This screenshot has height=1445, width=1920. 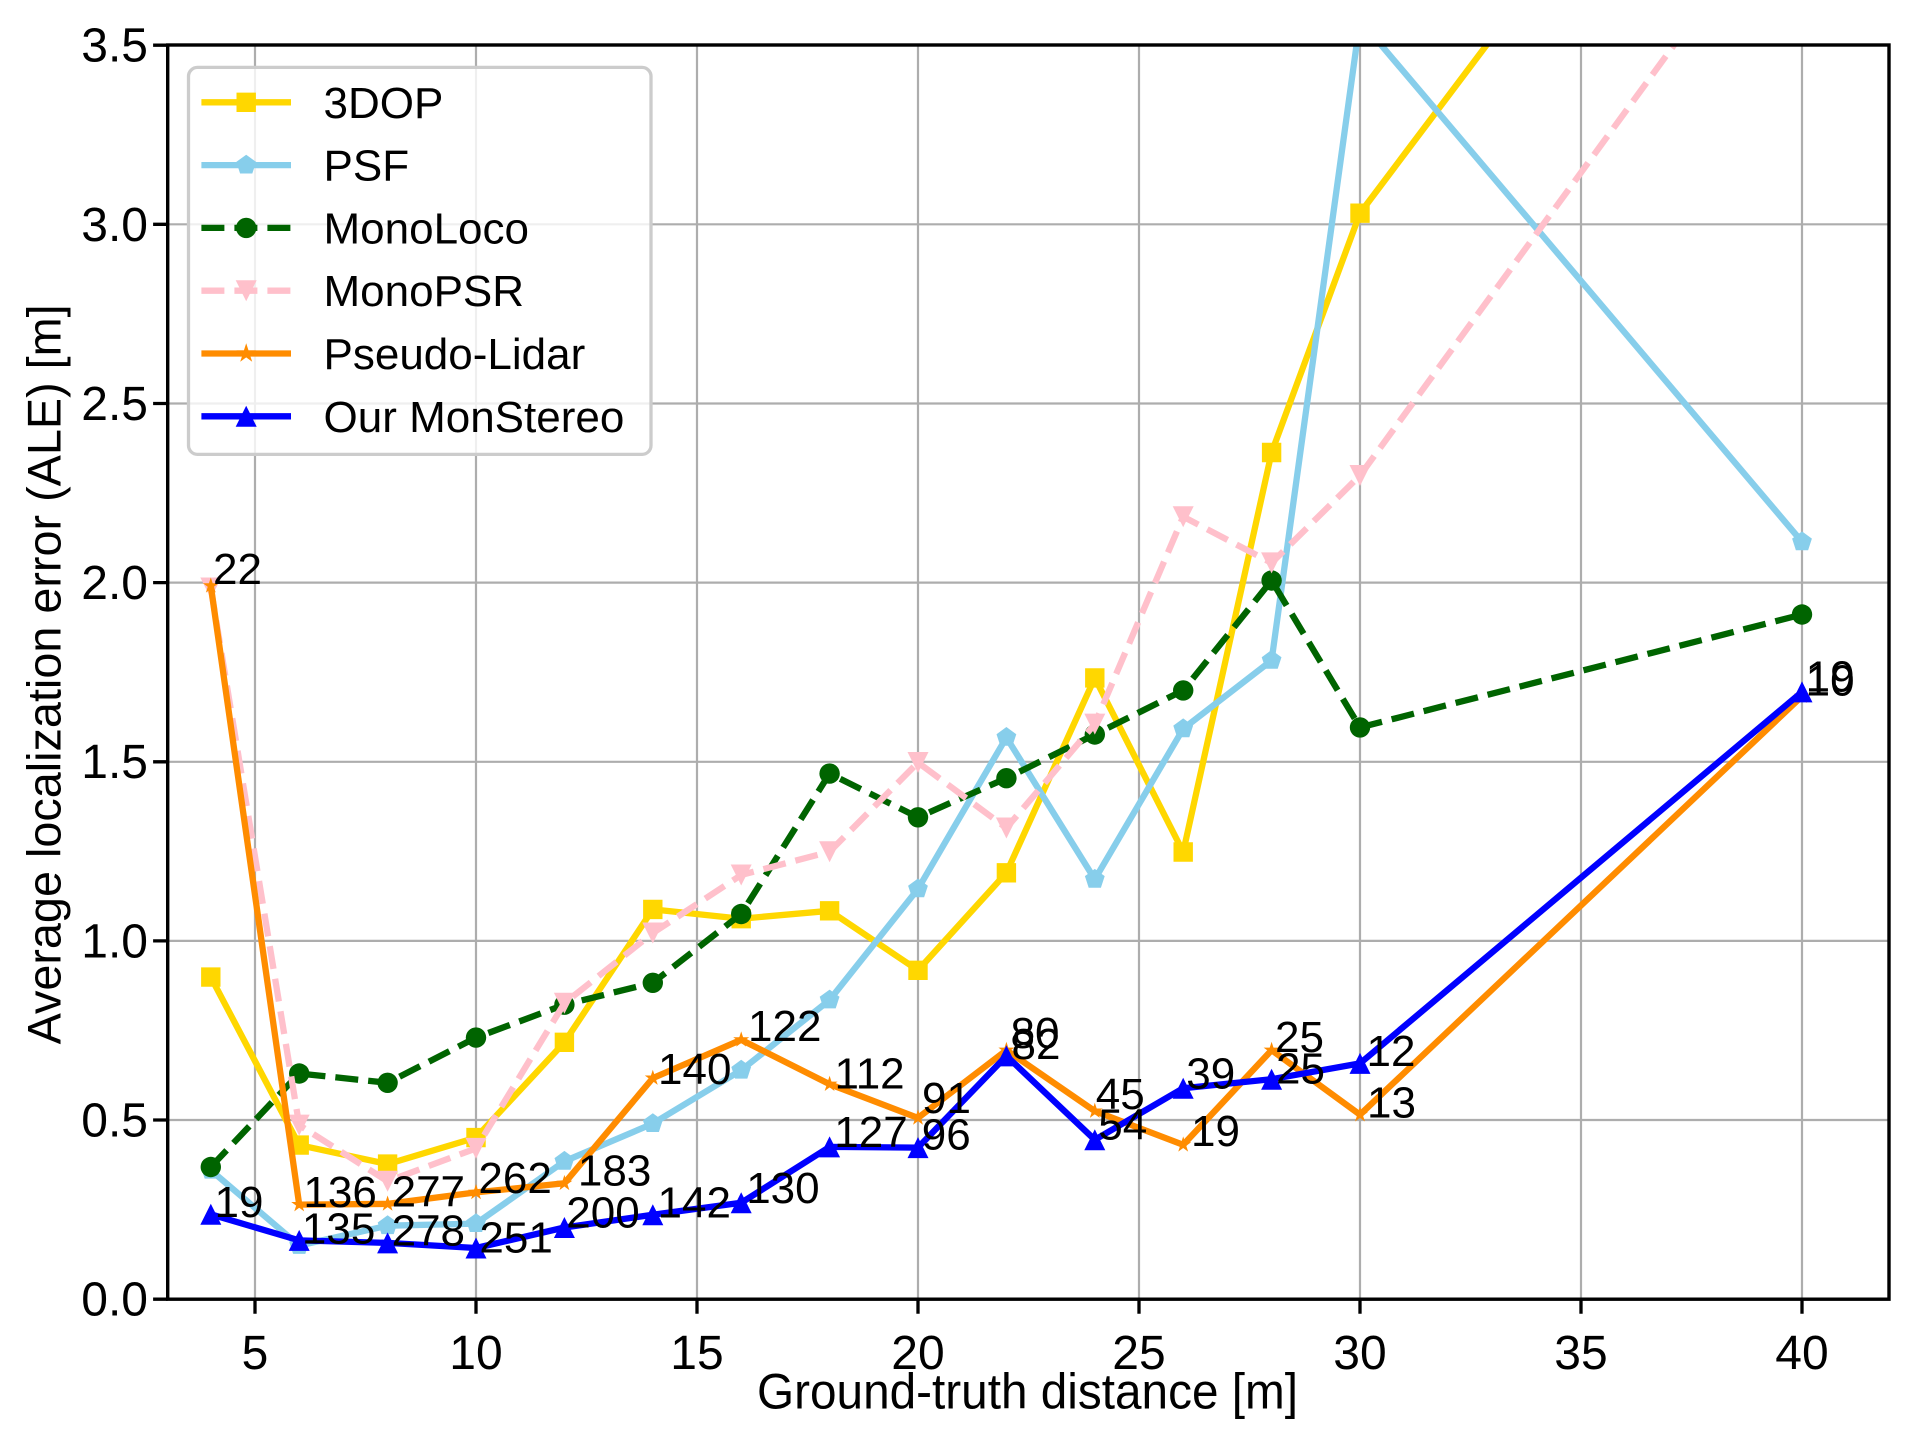 I want to click on svg-text: 13, so click(x=1391, y=1103).